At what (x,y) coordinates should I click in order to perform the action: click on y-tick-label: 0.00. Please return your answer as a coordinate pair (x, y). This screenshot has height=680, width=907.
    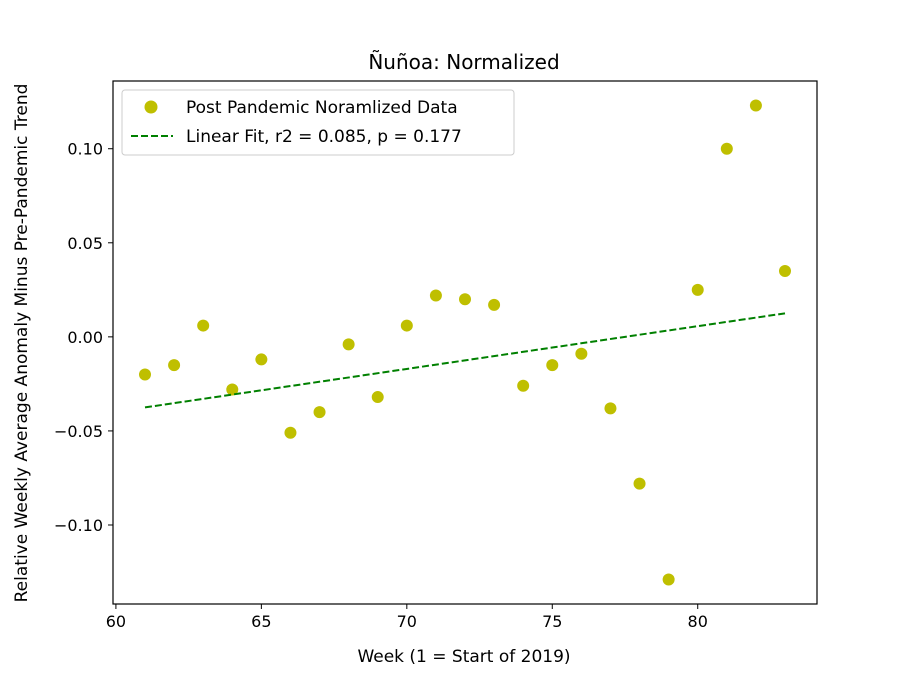
    Looking at the image, I should click on (85, 337).